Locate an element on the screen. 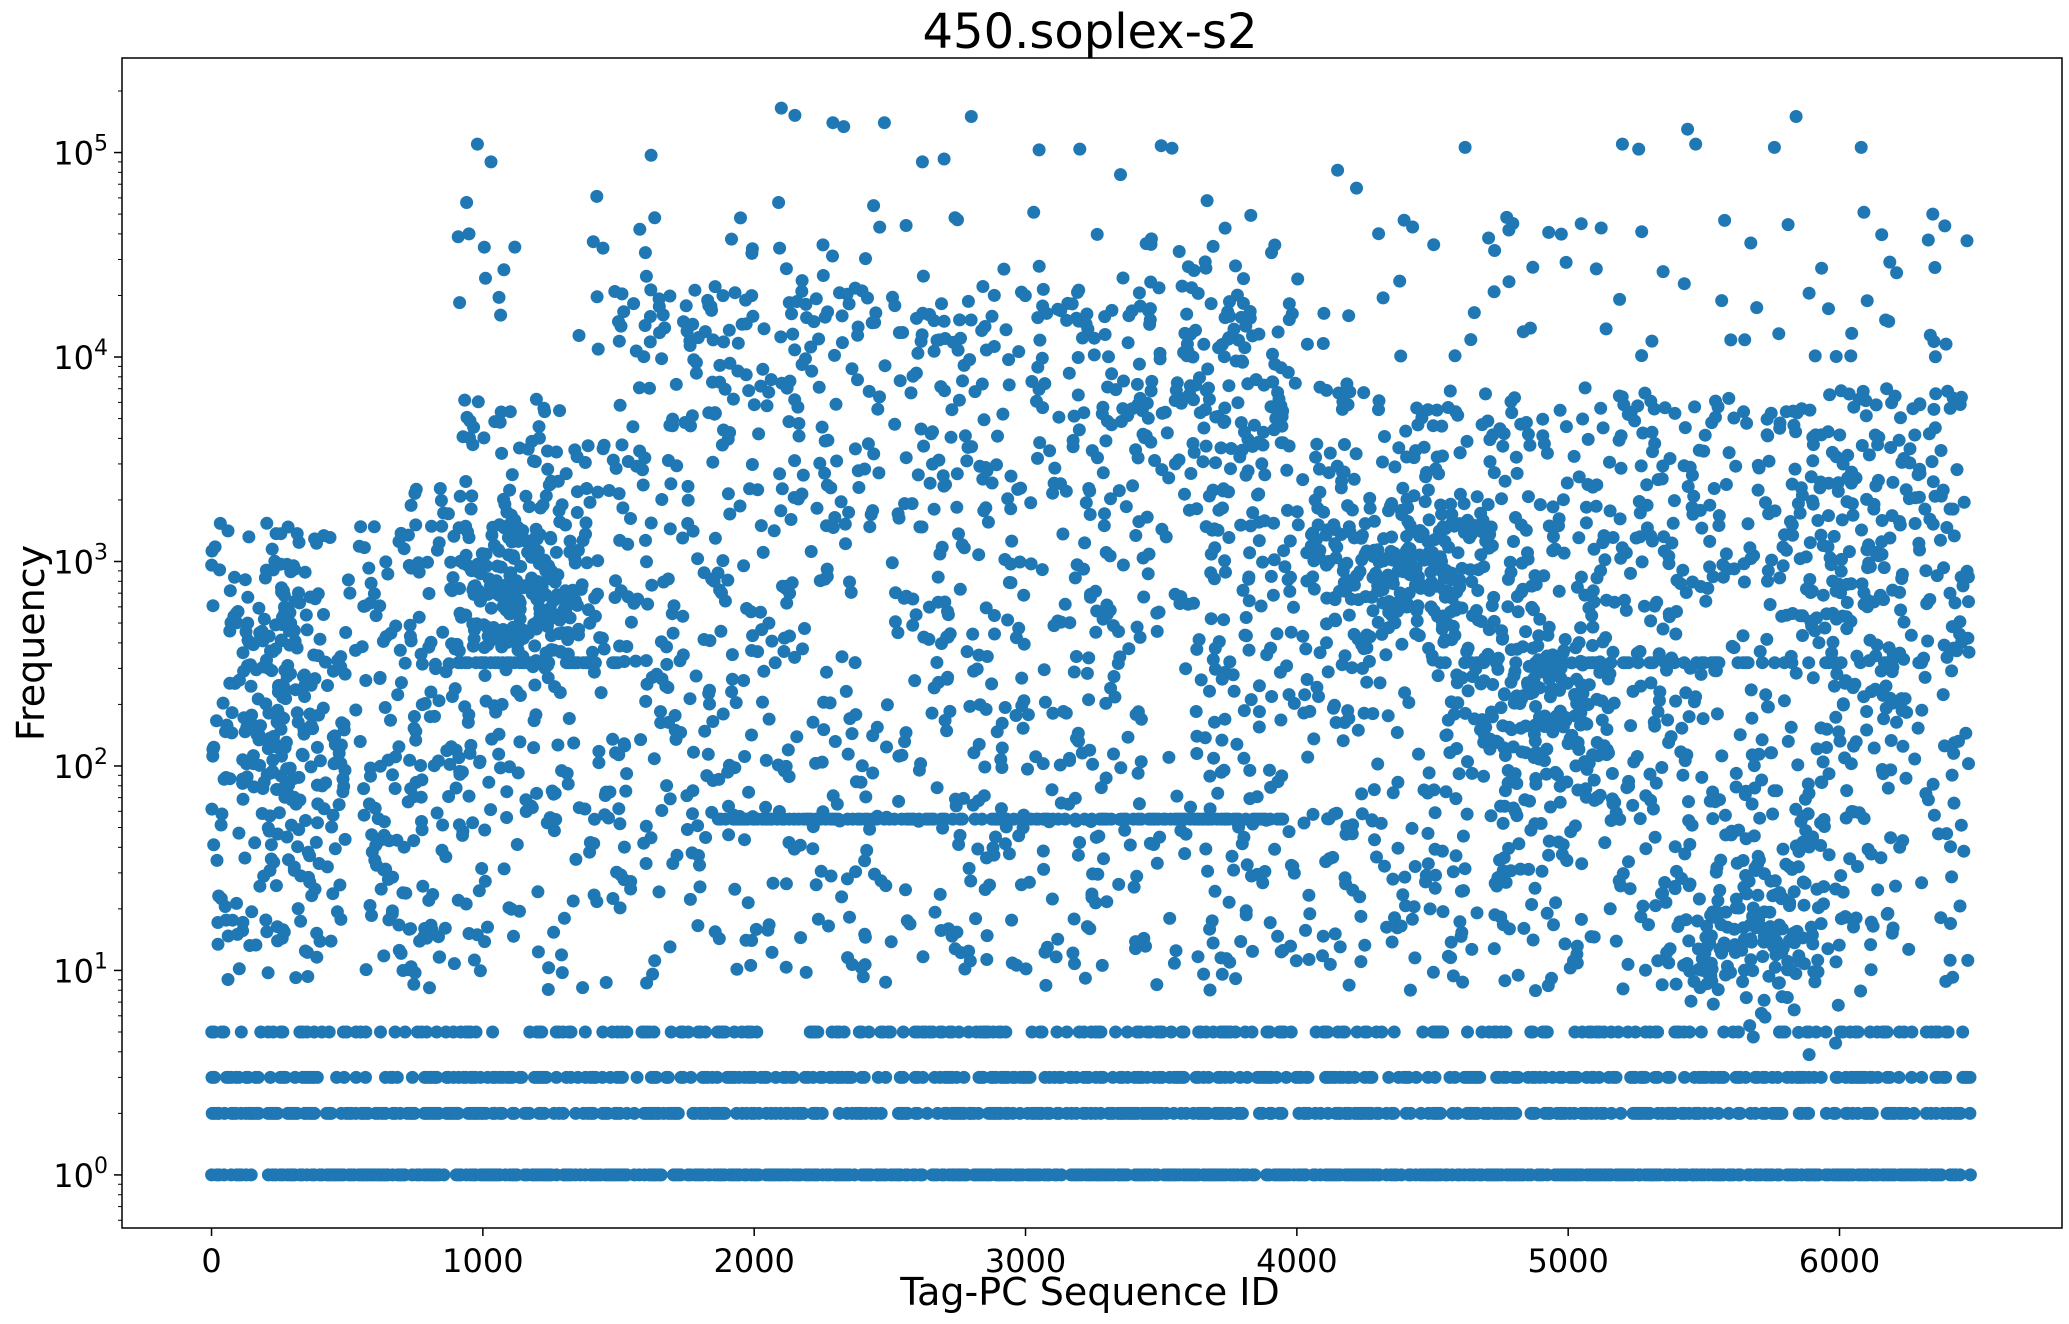 This screenshot has height=1324, width=2069. data-point-2001 is located at coordinates (1760, 651).